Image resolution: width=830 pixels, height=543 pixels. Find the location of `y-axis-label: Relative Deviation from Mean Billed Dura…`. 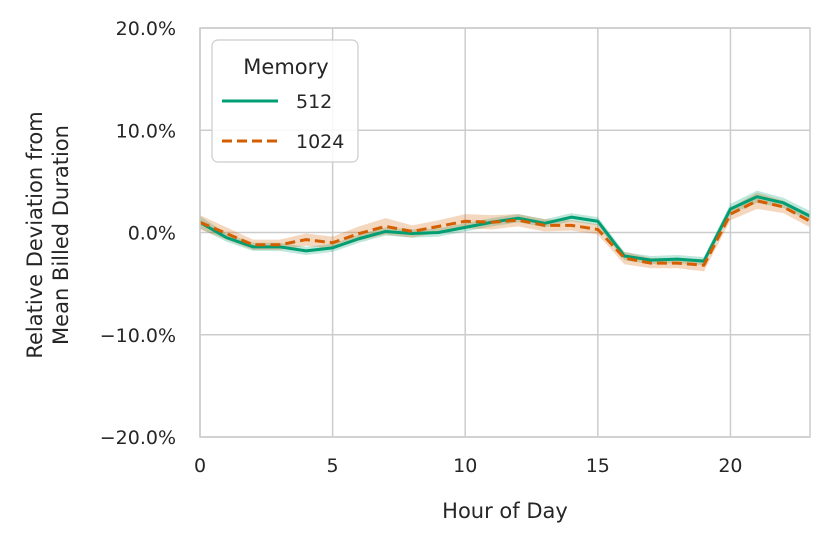

y-axis-label: Relative Deviation from Mean Billed Dura… is located at coordinates (48, 234).